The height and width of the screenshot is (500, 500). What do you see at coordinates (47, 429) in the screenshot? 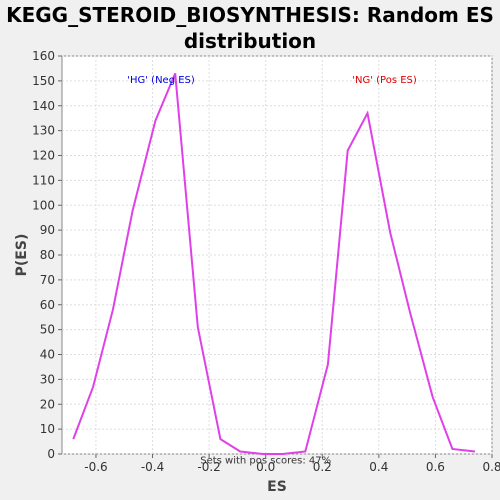
I see `y-tick-label: 10` at bounding box center [47, 429].